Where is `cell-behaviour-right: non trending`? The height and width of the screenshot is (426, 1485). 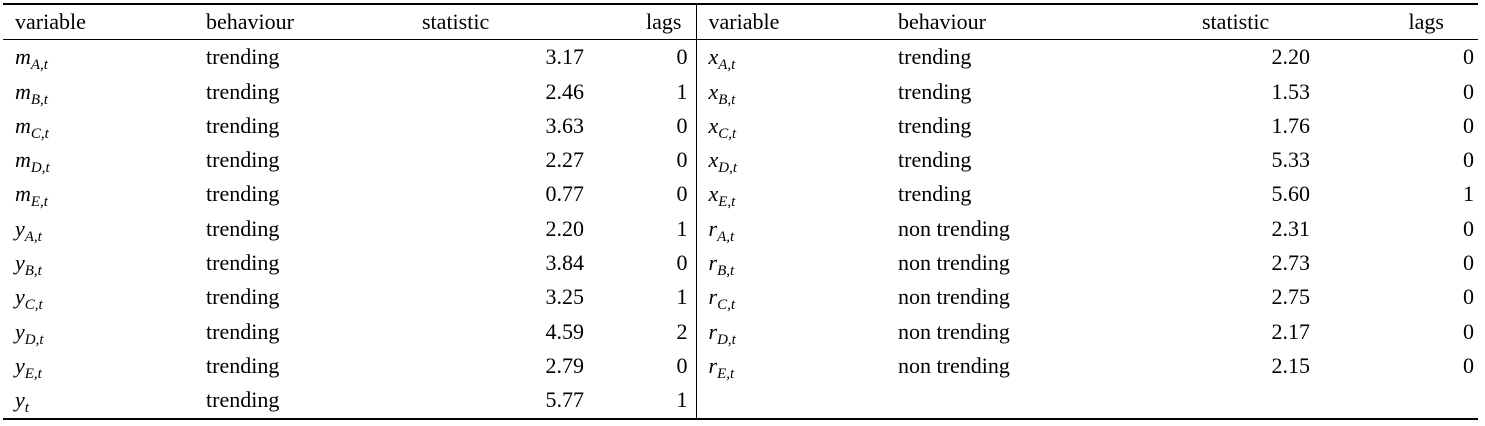
cell-behaviour-right: non trending is located at coordinates (954, 331).